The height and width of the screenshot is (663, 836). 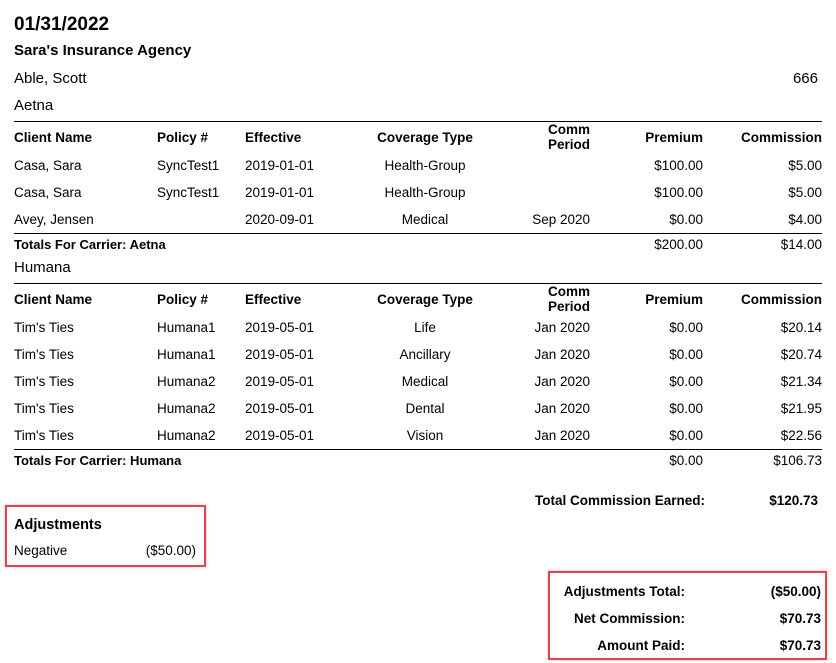 I want to click on agency-name: Sara's Insurance Agency, so click(x=103, y=50).